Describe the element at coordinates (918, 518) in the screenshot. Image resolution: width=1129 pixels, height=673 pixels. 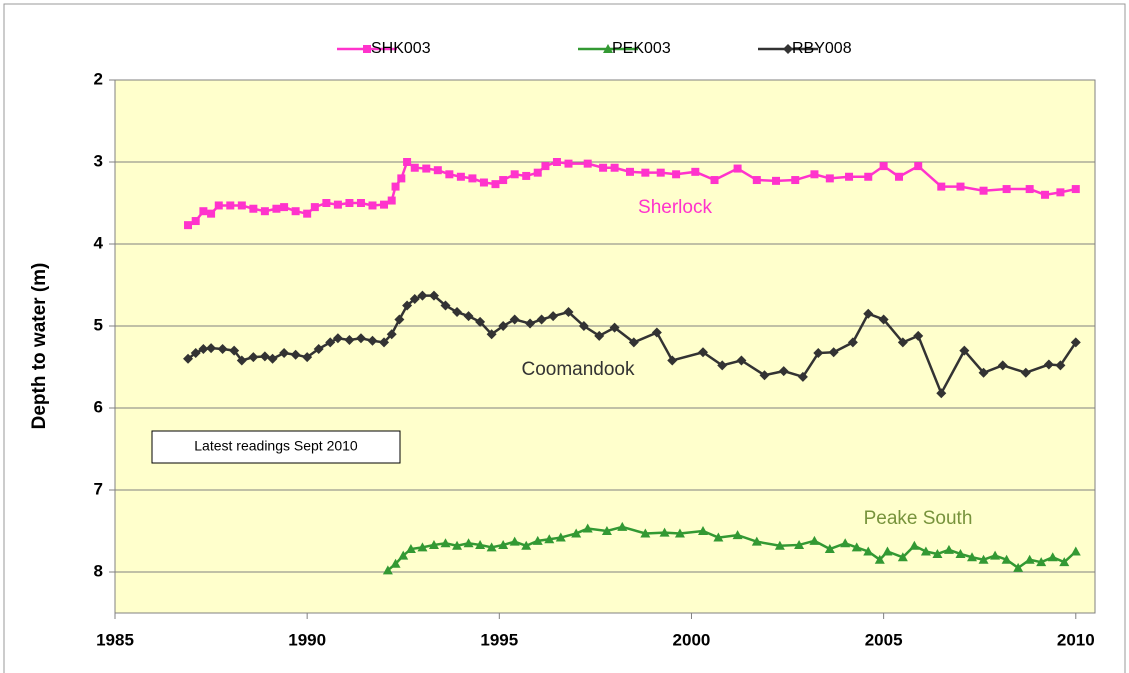
I see `annotation: Peake South` at that location.